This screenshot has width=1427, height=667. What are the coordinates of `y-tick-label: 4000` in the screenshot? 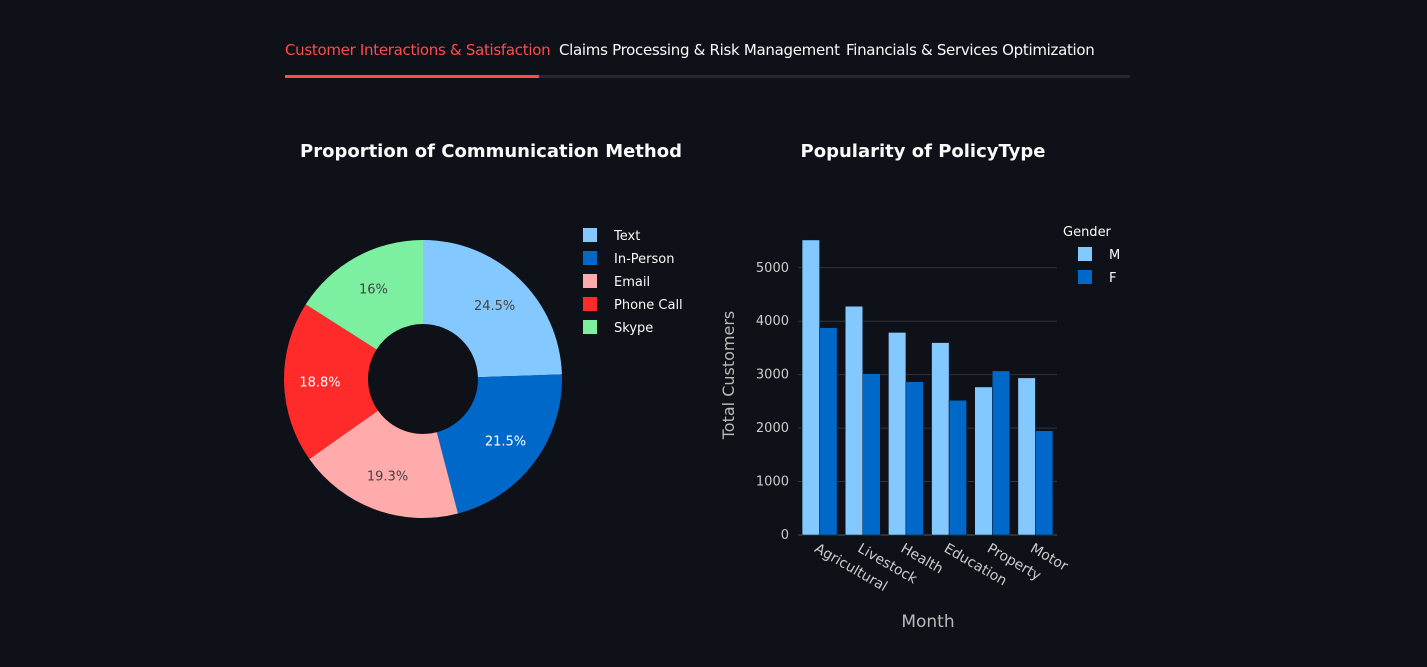 It's located at (772, 321).